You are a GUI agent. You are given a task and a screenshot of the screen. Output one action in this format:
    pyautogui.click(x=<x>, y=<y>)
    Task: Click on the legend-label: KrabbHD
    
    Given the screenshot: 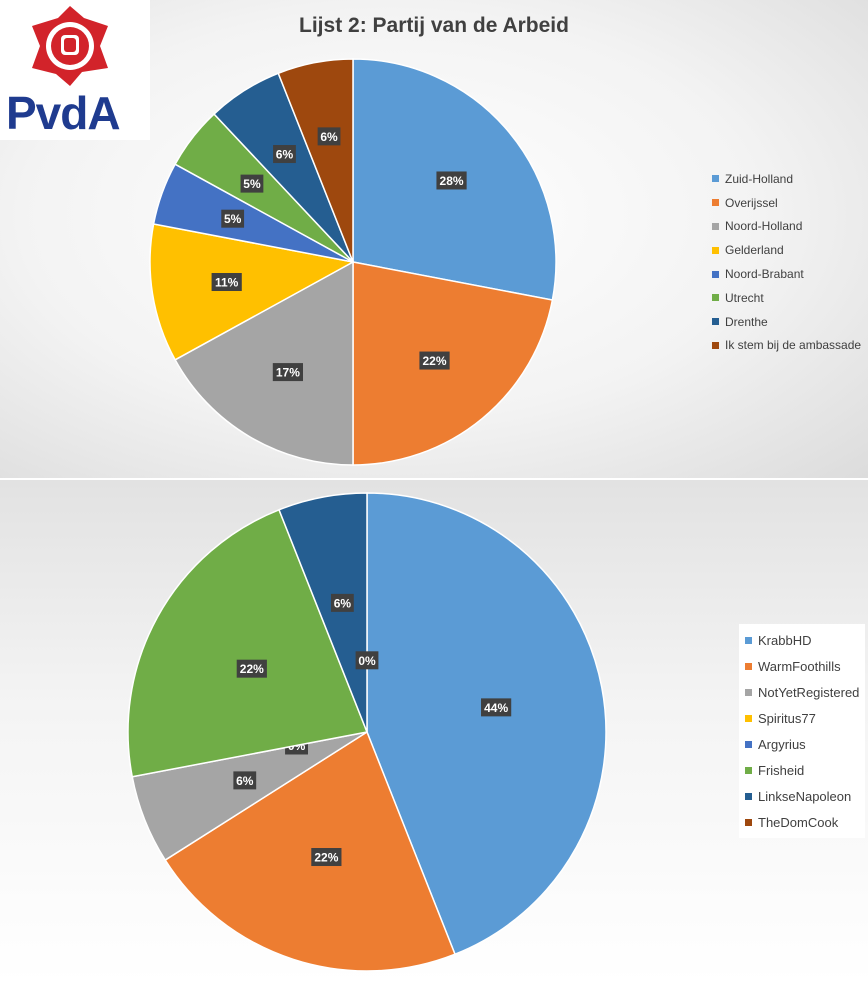 What is the action you would take?
    pyautogui.click(x=785, y=640)
    